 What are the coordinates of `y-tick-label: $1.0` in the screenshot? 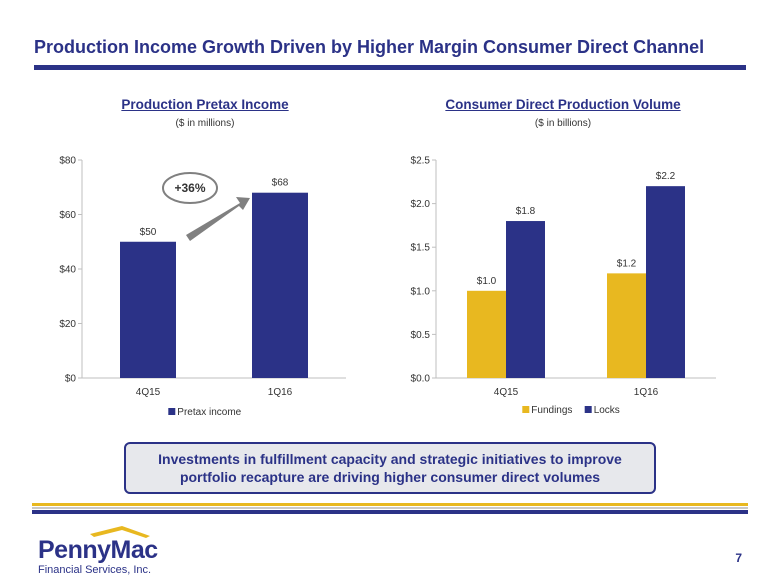 It's located at (421, 291).